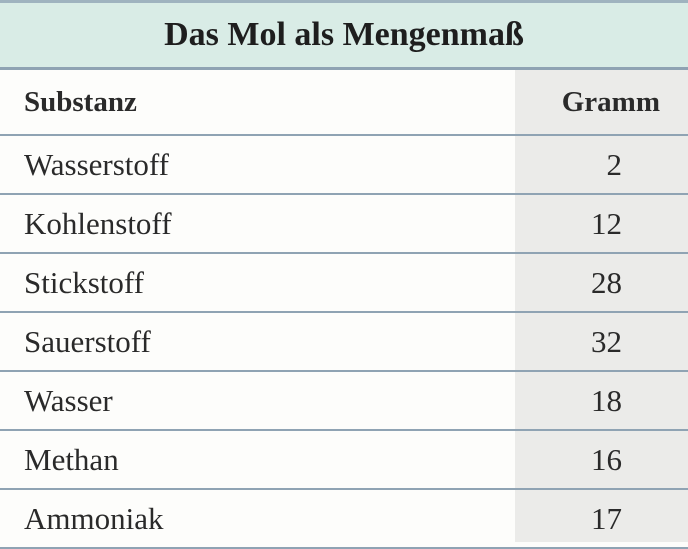  What do you see at coordinates (261, 165) in the screenshot?
I see `substance-cell: Wasserstoff` at bounding box center [261, 165].